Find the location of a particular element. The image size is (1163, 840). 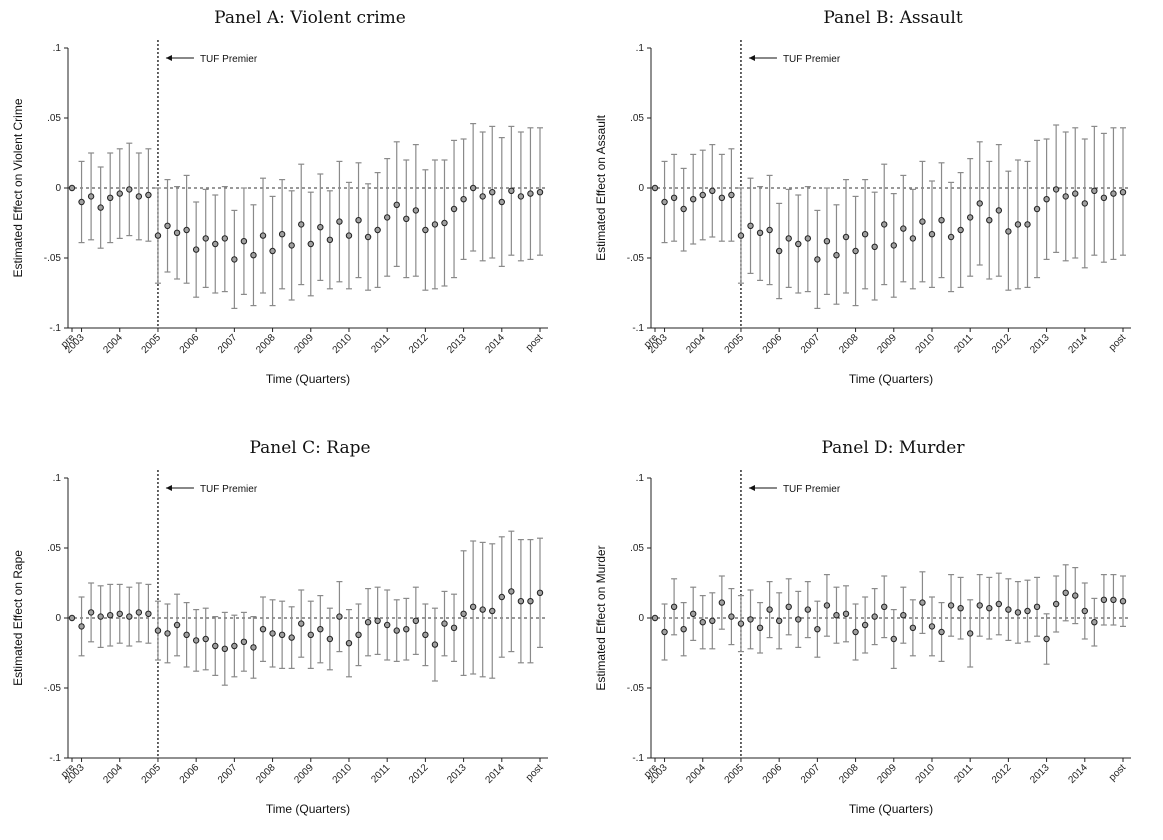

y-tick-label: -.05 is located at coordinates (53, 688).